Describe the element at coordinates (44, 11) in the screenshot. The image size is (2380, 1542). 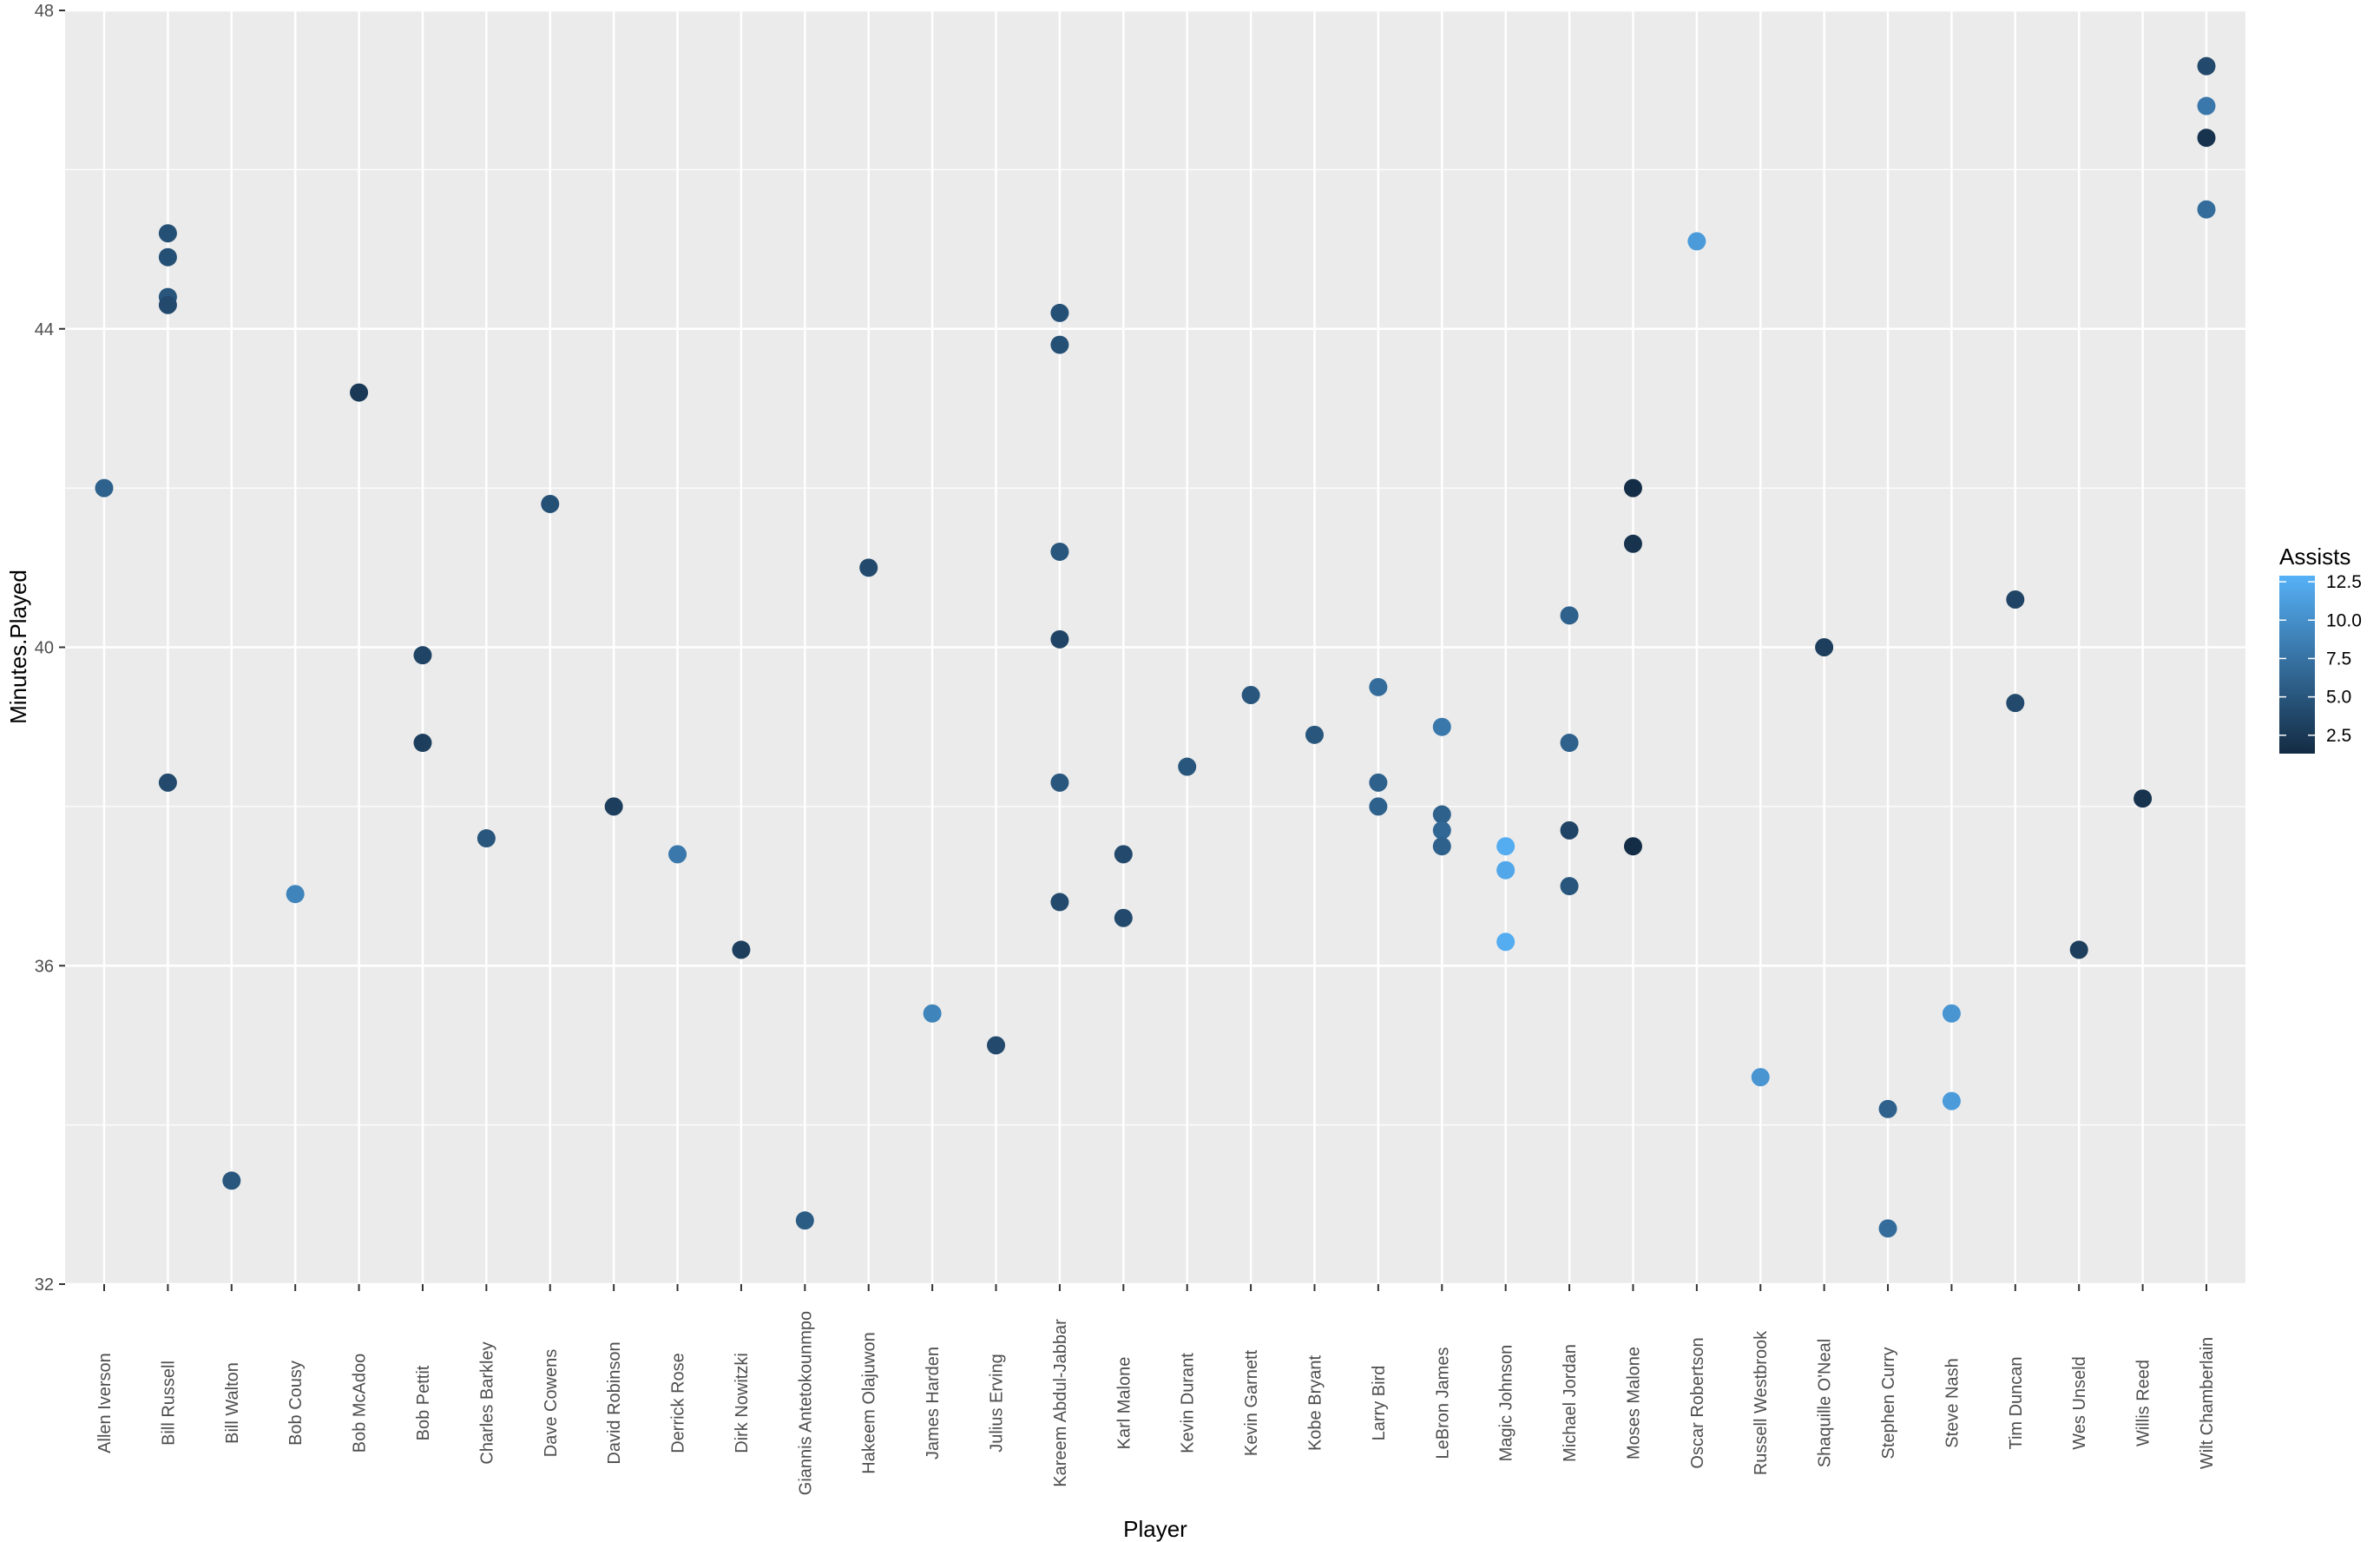
I see `y-tick-label: 48` at that location.